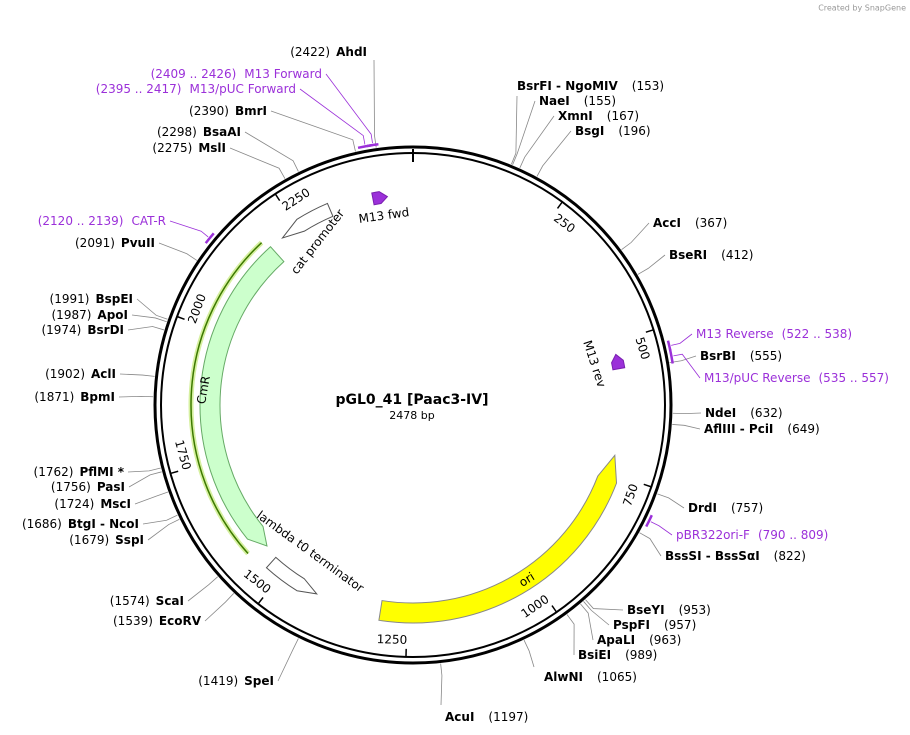  Describe the element at coordinates (259, 681) in the screenshot. I see `enzyme-name: SpeI` at that location.